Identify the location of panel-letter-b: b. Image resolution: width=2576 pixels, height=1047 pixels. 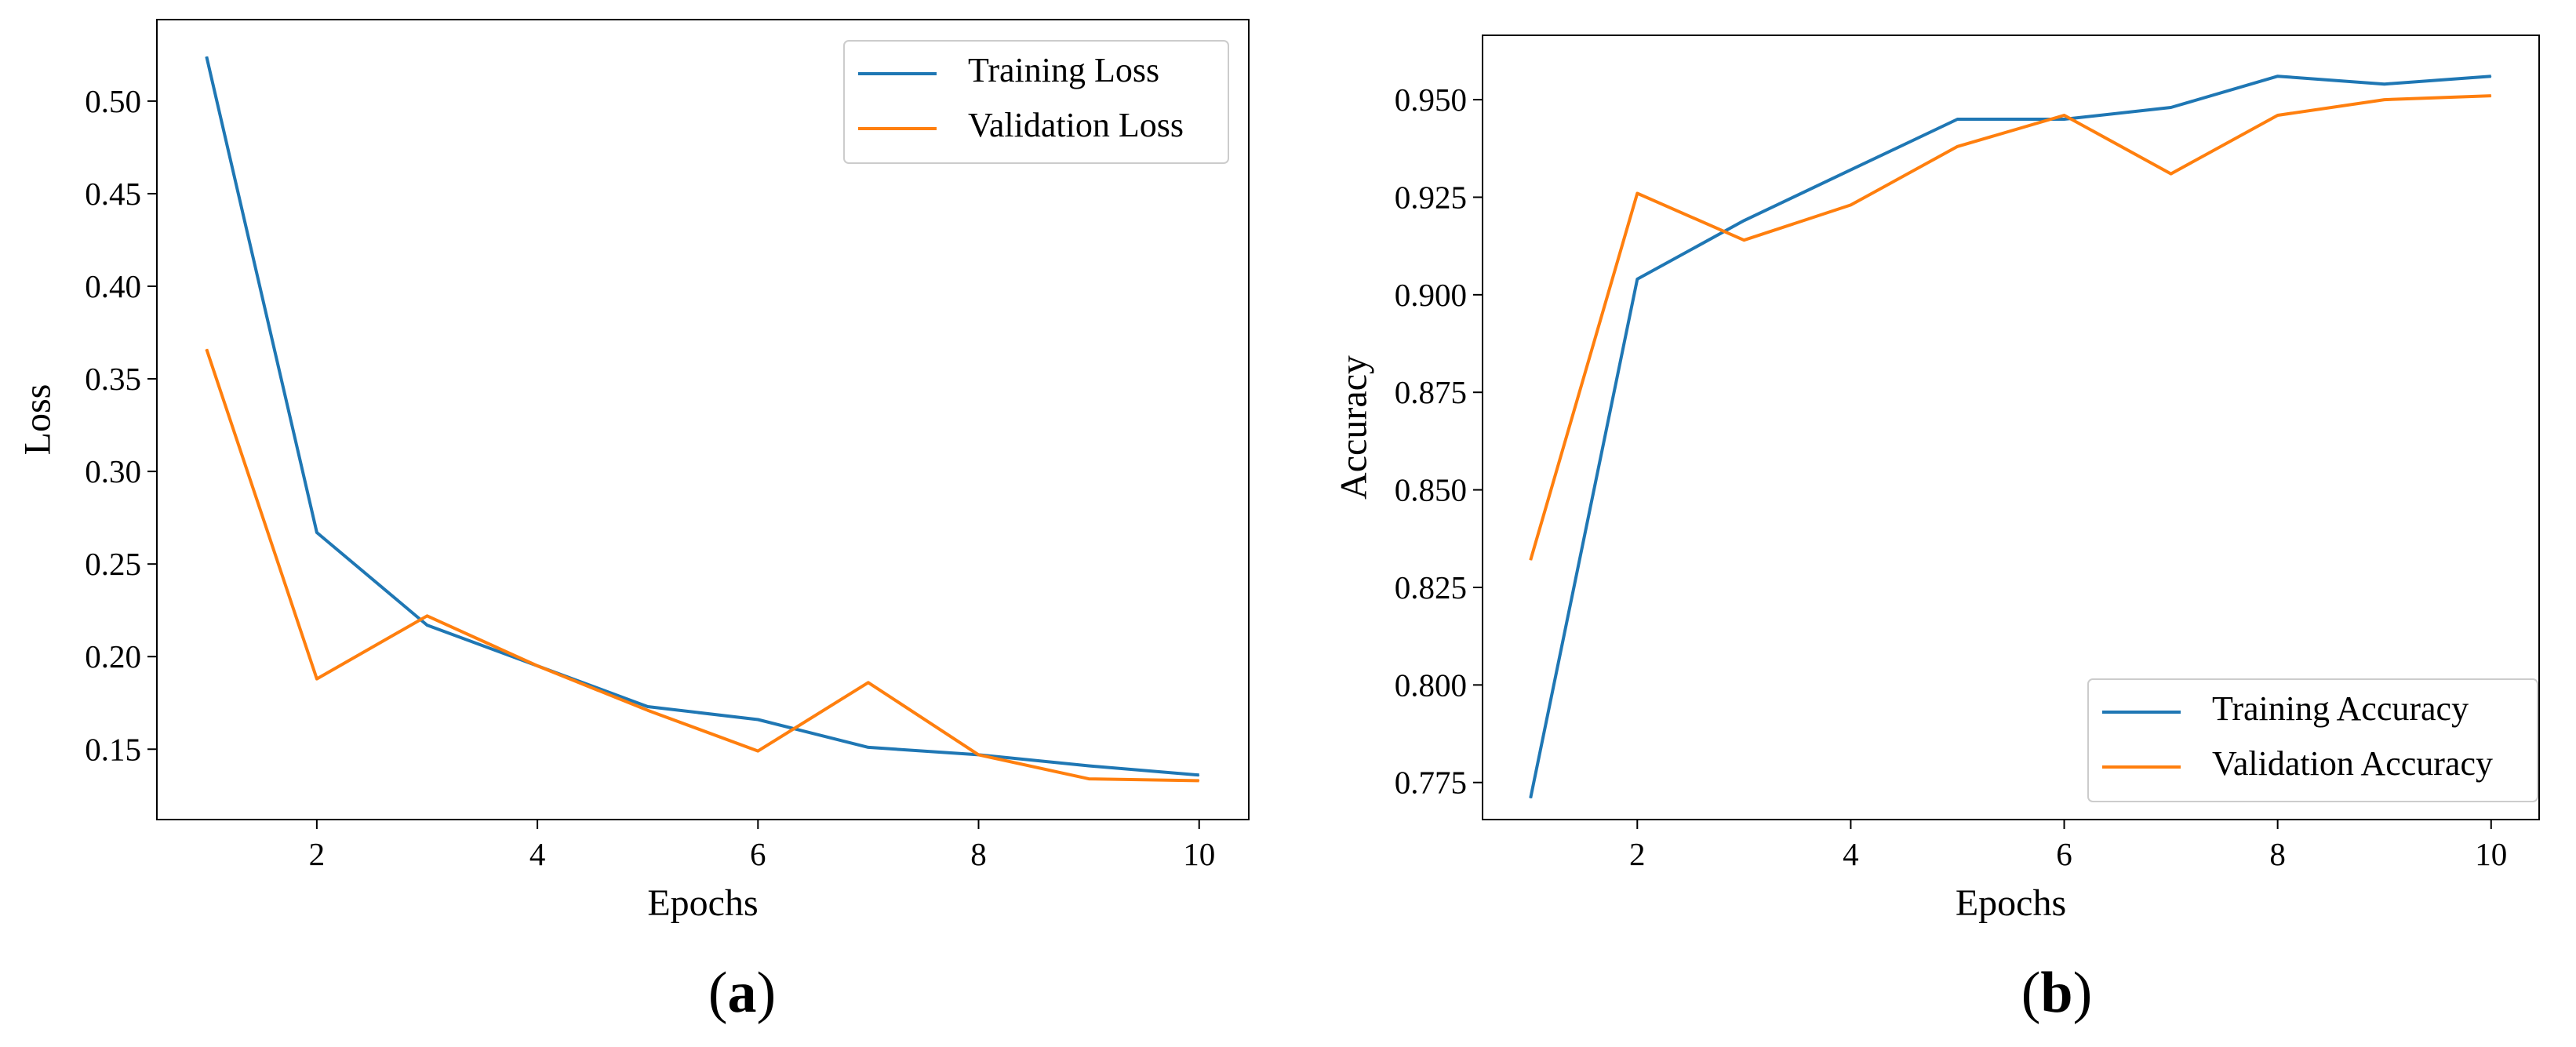
(2056, 993).